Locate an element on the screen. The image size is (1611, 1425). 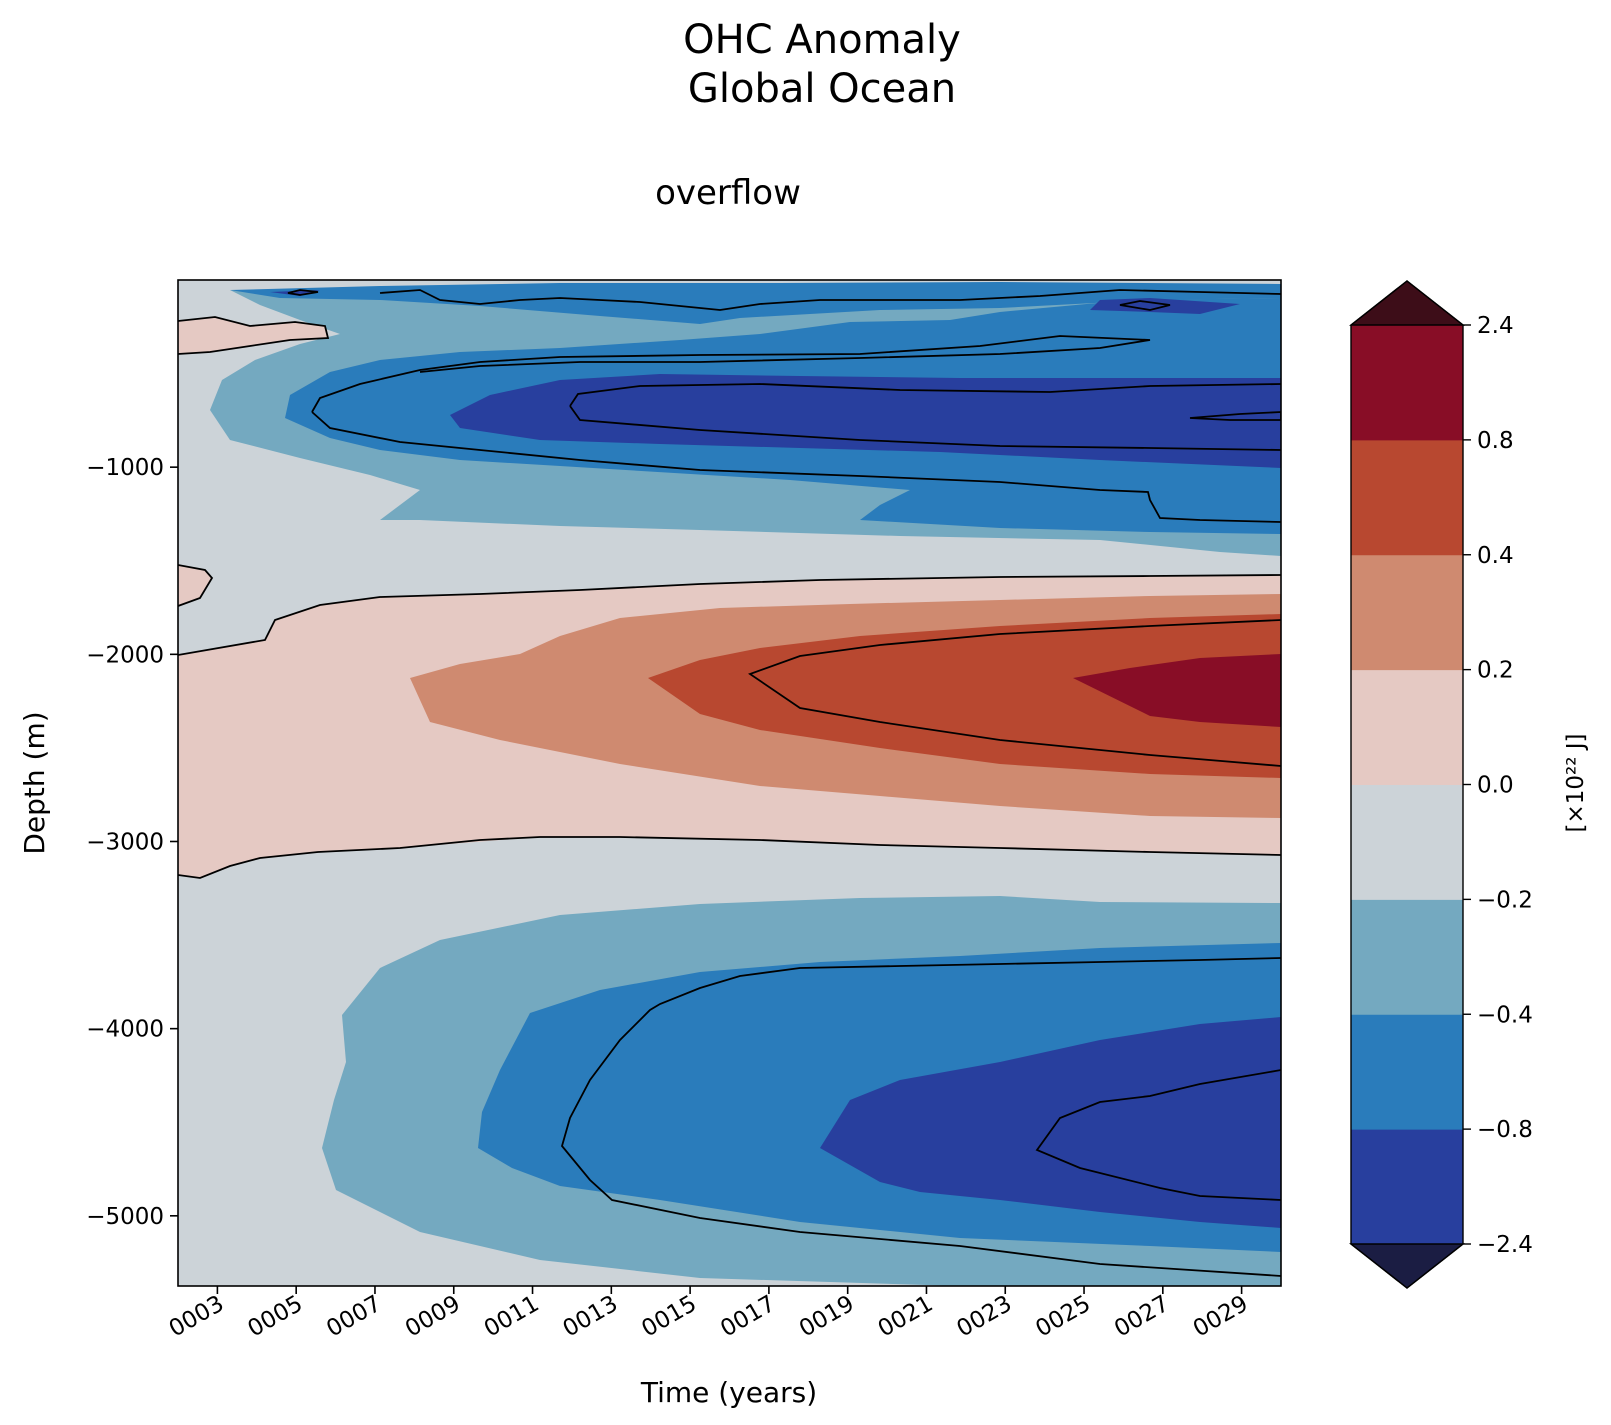
y-axis: −1000 −2000 −3000 −4000 −5000 is located at coordinates (132, 842).